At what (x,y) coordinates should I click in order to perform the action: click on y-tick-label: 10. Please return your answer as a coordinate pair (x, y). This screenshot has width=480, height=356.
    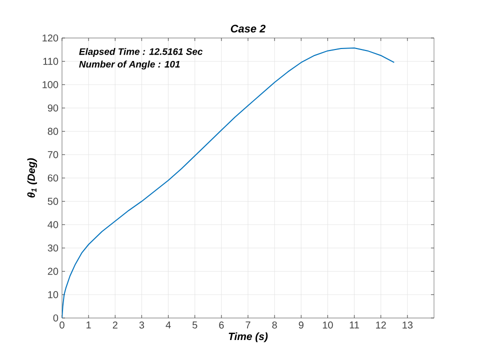
    Looking at the image, I should click on (53, 294).